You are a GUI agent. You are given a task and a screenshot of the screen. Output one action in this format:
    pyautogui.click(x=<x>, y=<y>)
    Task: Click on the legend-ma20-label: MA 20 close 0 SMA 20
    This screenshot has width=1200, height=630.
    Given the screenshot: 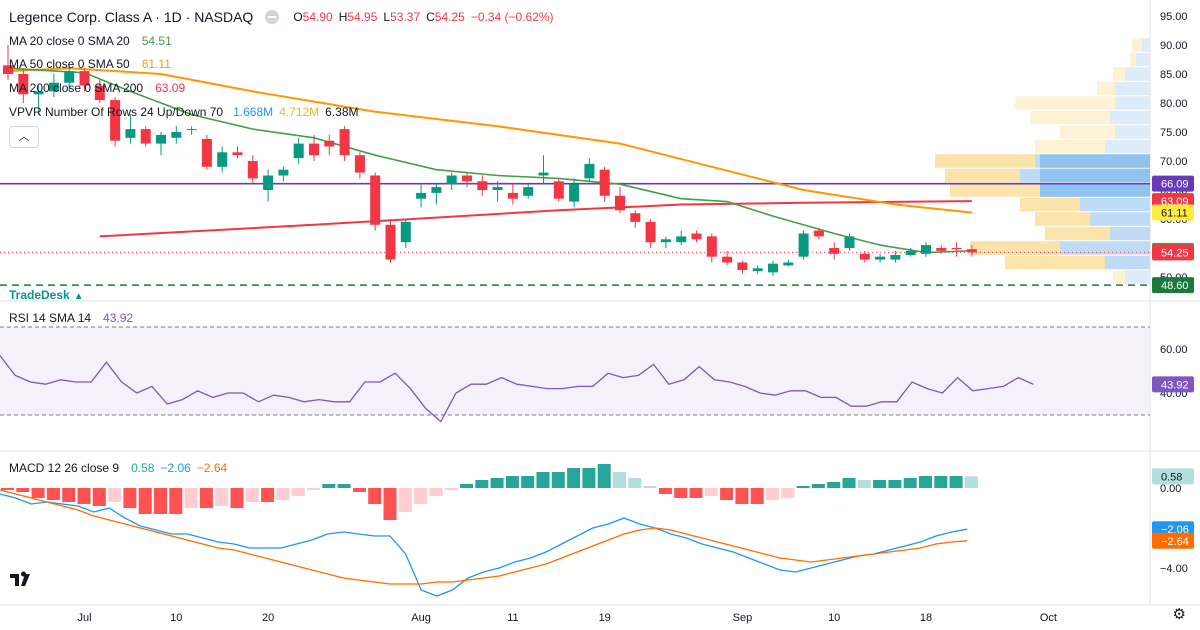 What is the action you would take?
    pyautogui.click(x=69, y=41)
    